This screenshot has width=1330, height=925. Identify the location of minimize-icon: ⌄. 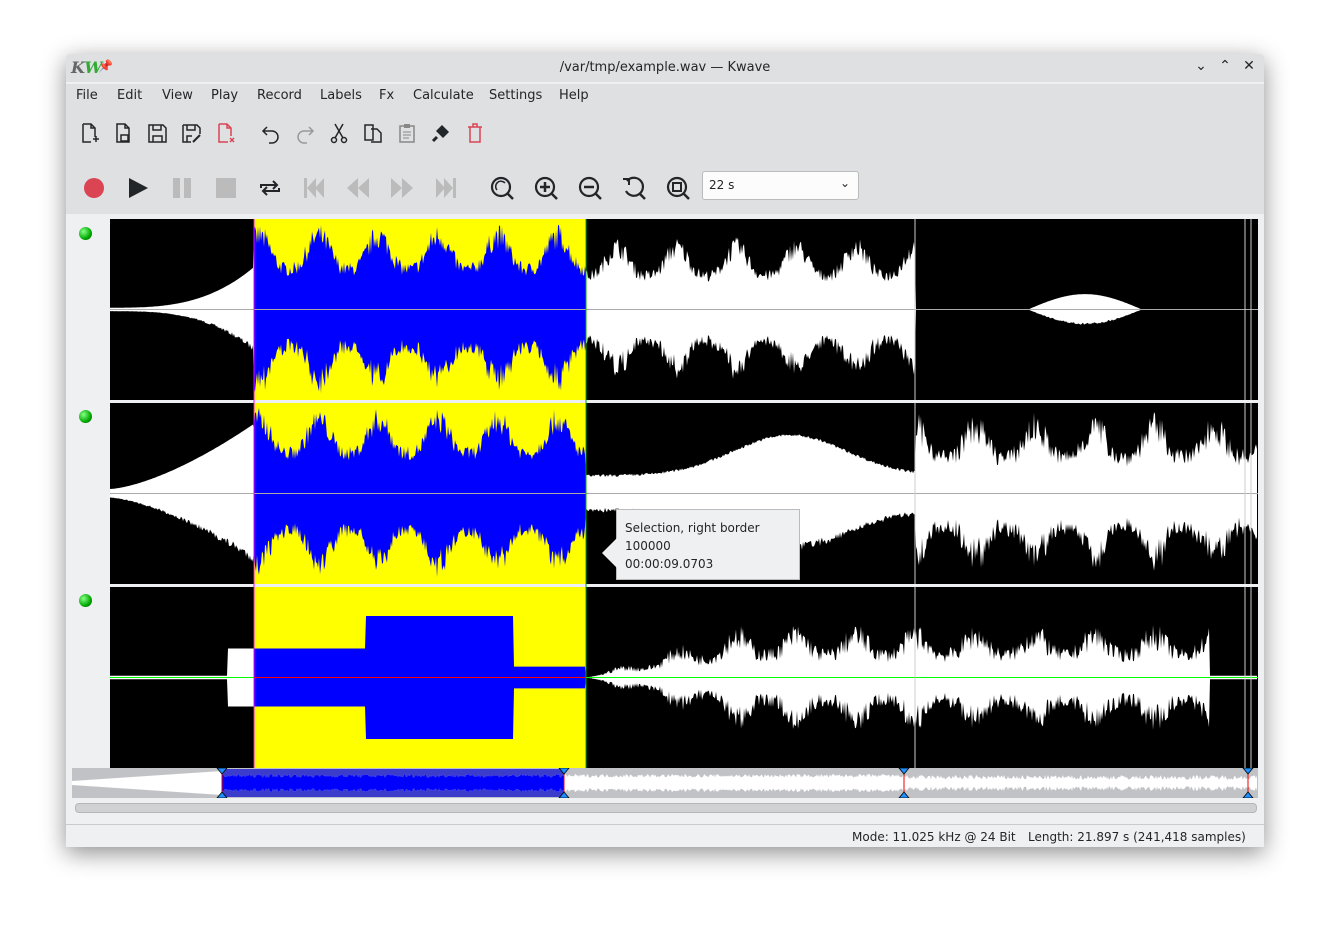
(1201, 66).